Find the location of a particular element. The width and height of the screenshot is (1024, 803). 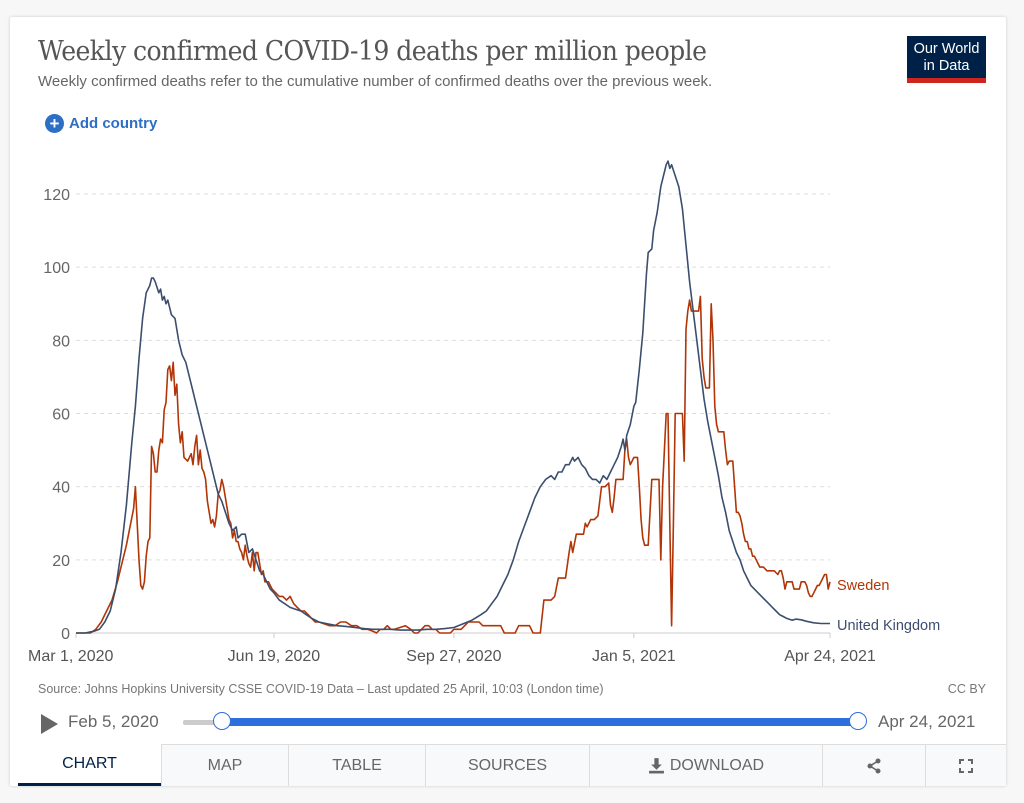

tab-download: DOWNLOAD is located at coordinates (705, 765).